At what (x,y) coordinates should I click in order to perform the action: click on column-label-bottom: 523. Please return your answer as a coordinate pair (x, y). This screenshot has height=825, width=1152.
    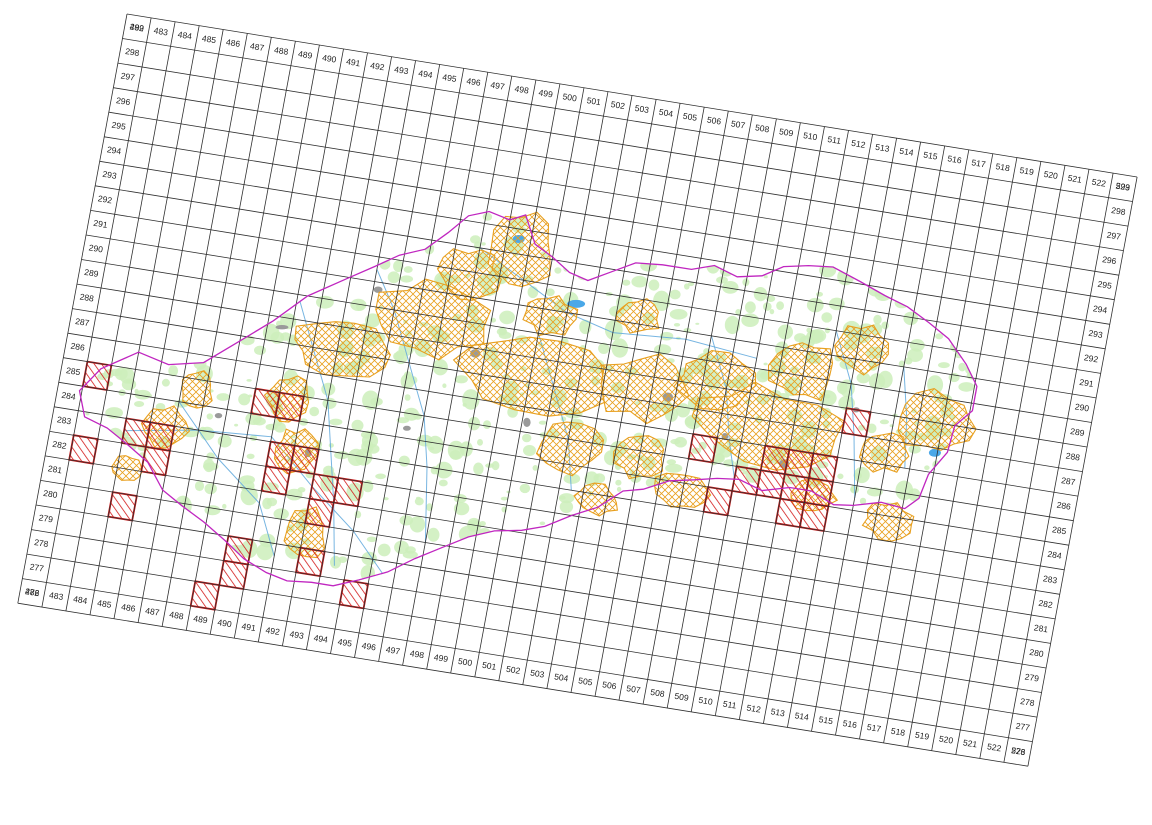
    Looking at the image, I should click on (1019, 751).